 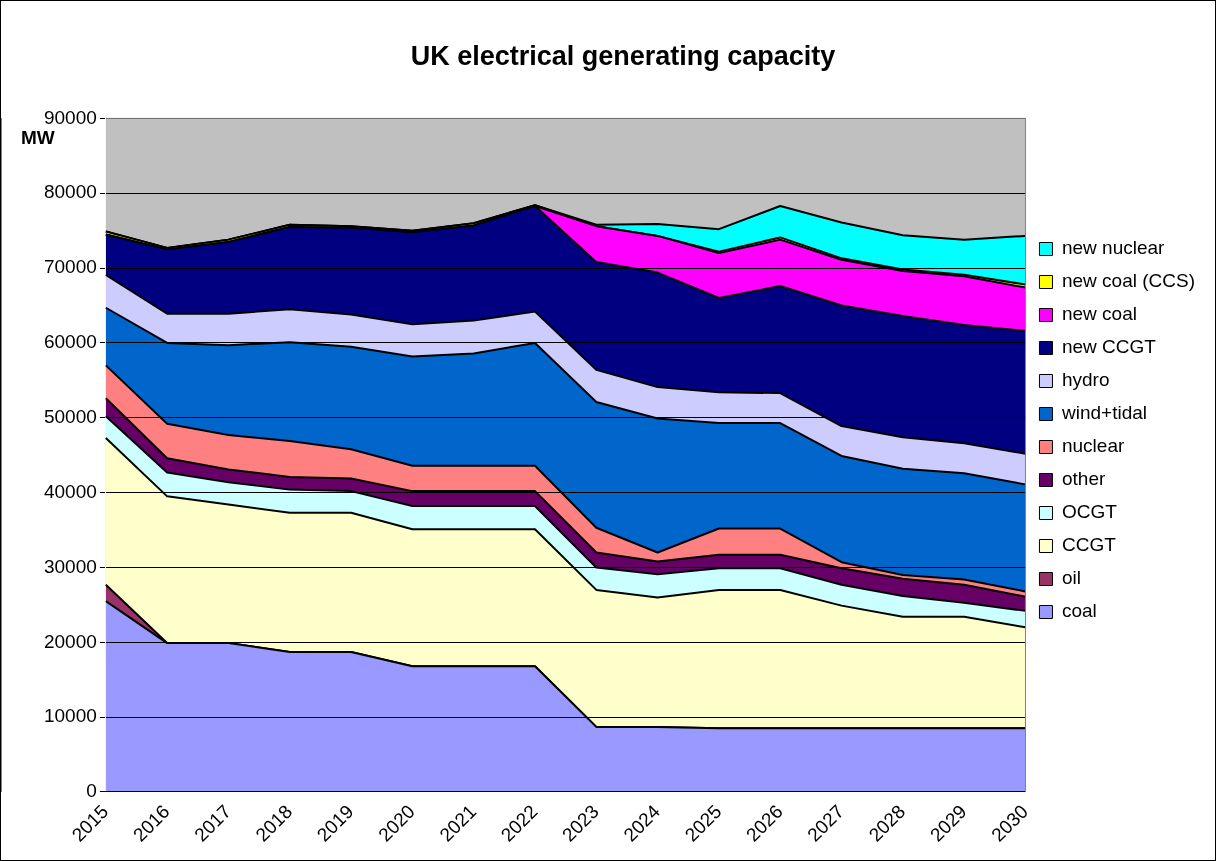 What do you see at coordinates (70, 566) in the screenshot?
I see `y-tick-label: 30000` at bounding box center [70, 566].